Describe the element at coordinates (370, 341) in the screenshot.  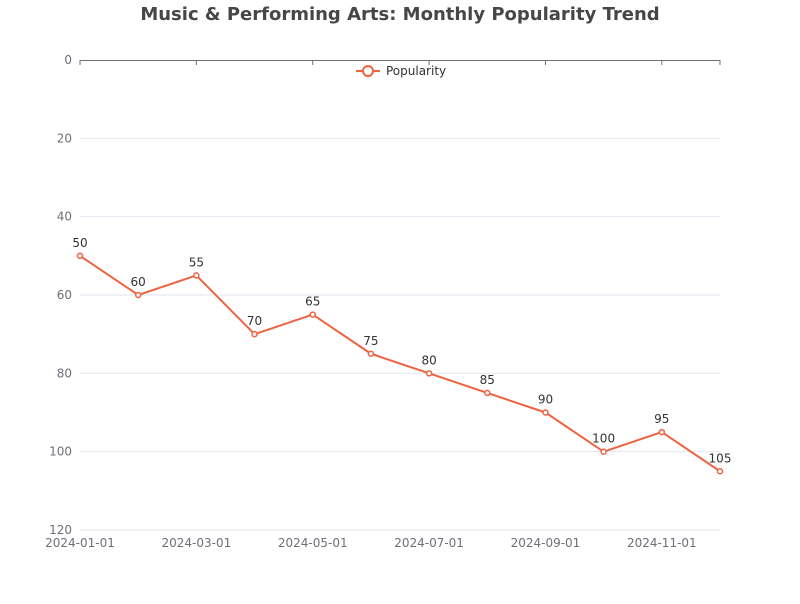
I see `data-label: 75` at that location.